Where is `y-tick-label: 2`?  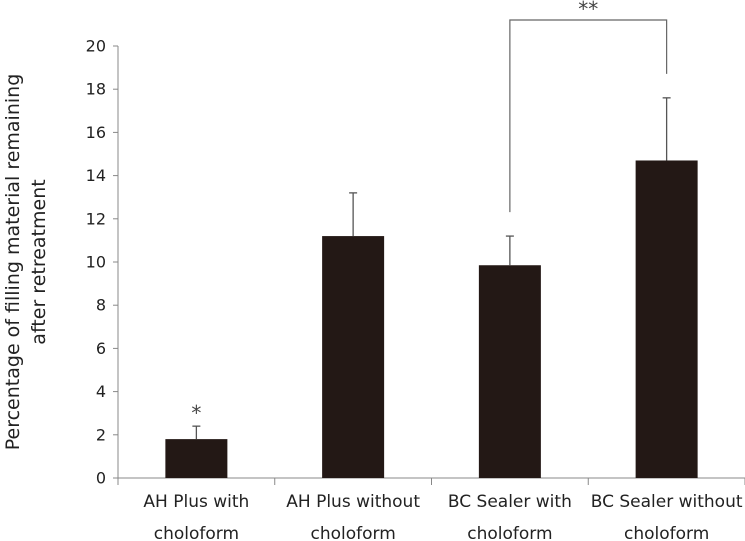 y-tick-label: 2 is located at coordinates (101, 434).